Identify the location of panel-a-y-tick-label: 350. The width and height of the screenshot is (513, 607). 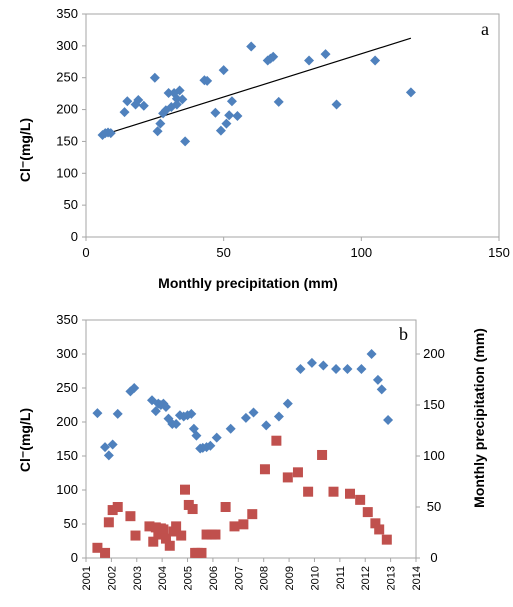
(67, 13).